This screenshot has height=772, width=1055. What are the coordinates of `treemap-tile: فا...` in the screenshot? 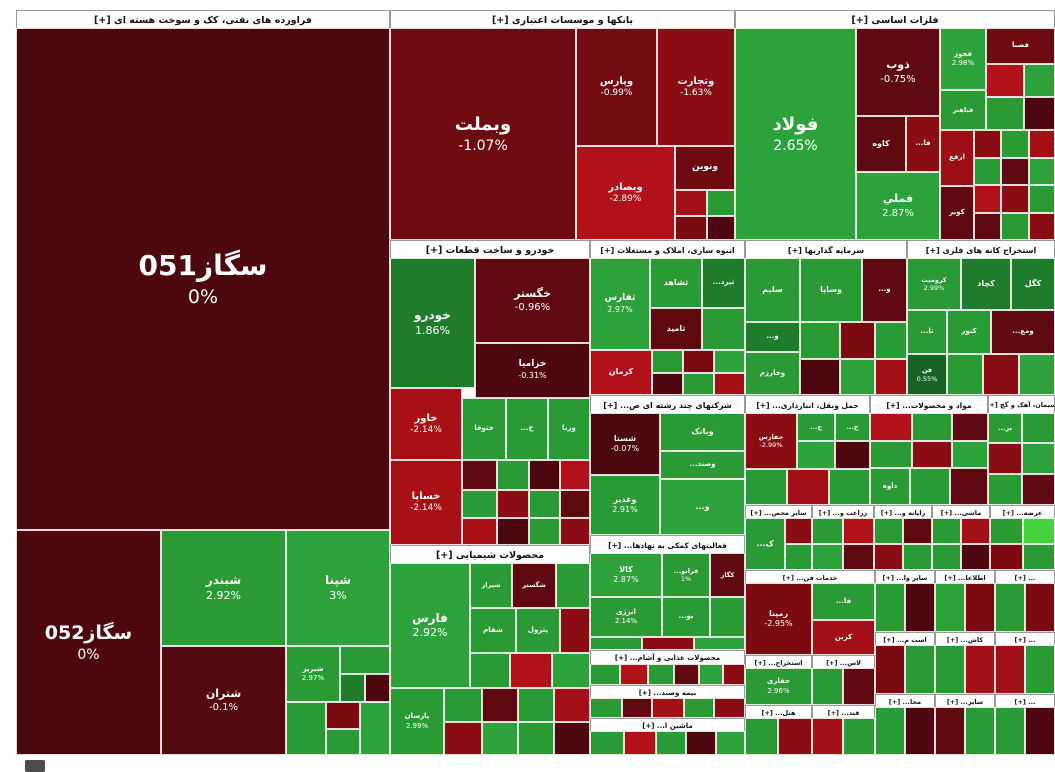 It's located at (923, 144).